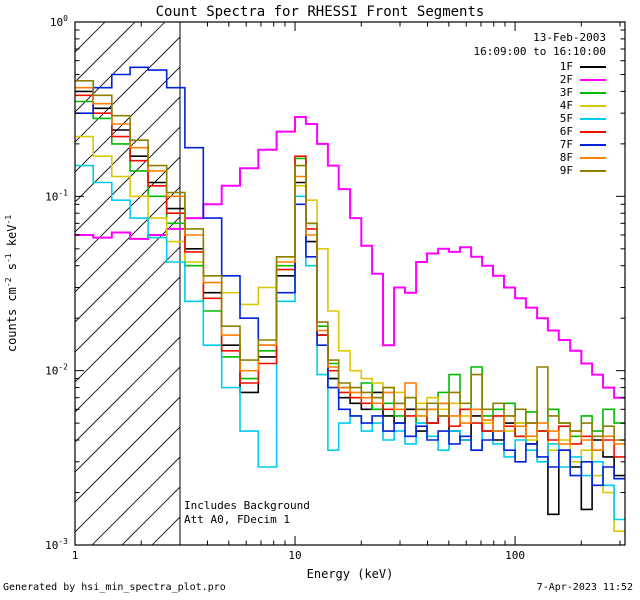 The width and height of the screenshot is (640, 600). Describe the element at coordinates (237, 519) in the screenshot. I see `annotation-attenuator: Att A0, FDecim 1` at that location.